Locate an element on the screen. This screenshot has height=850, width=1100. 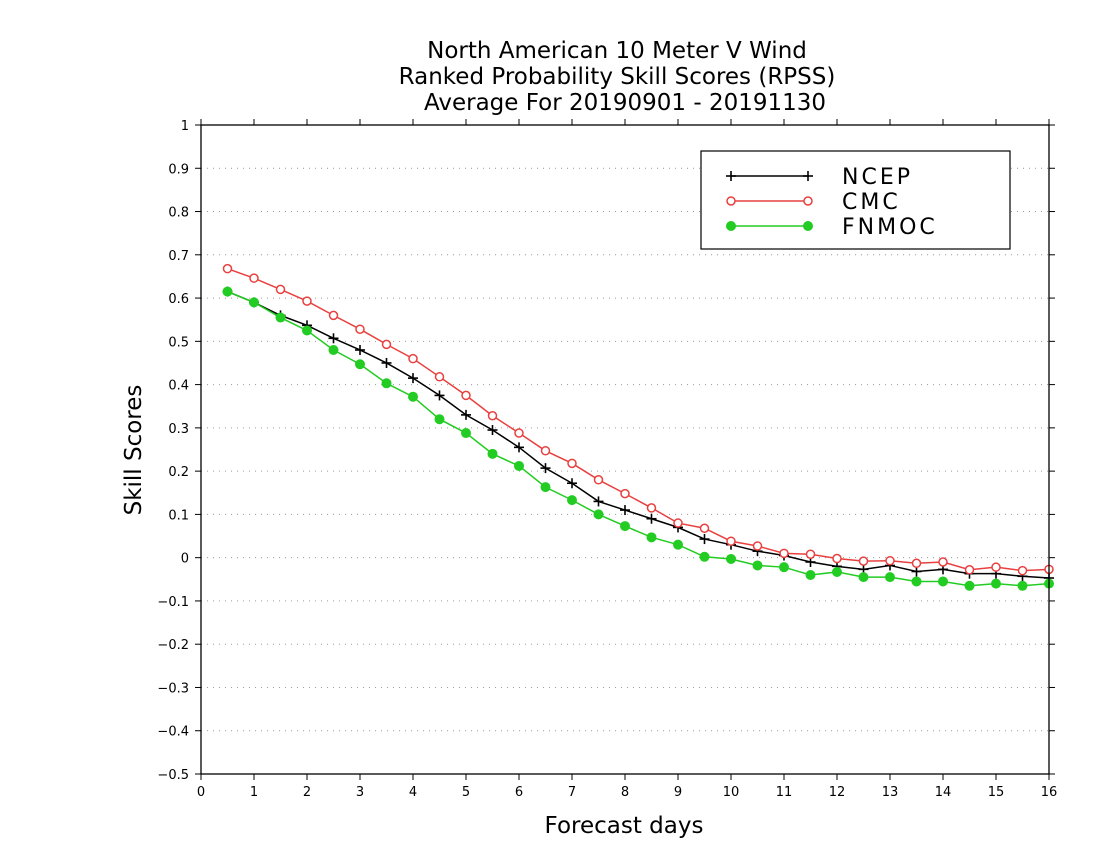
x-tick-label: 4 is located at coordinates (413, 792).